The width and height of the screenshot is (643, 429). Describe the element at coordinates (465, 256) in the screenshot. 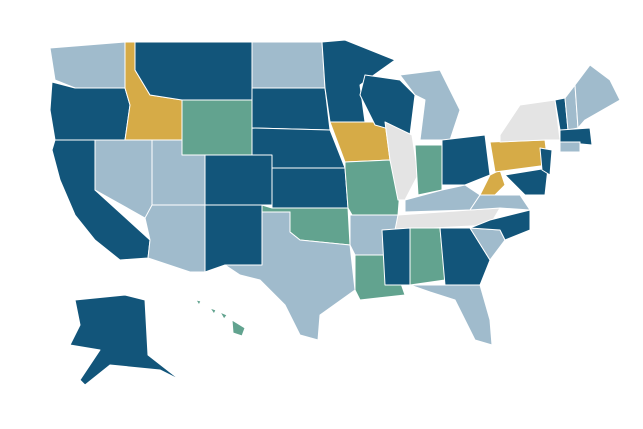

I see `region-ga` at that location.